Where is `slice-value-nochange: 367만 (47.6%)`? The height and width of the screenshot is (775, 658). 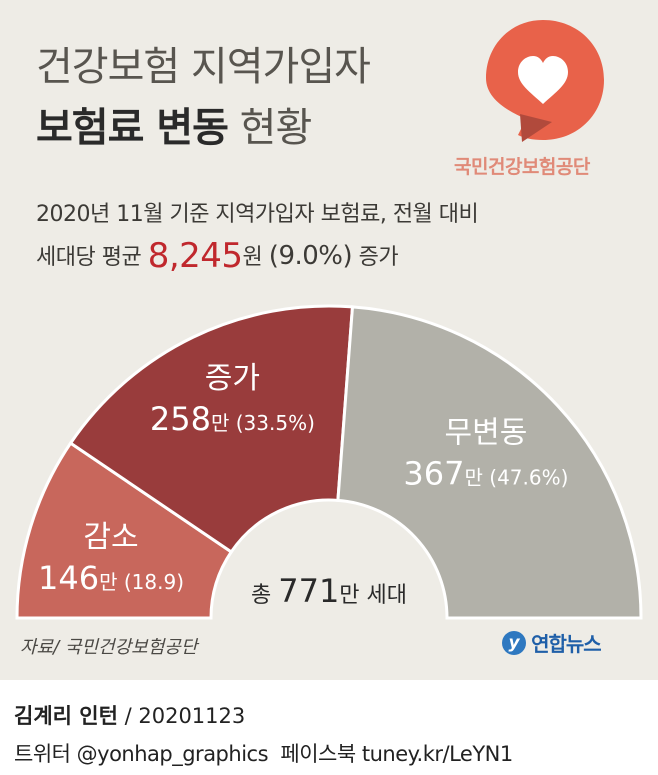 slice-value-nochange: 367만 (47.6%) is located at coordinates (485, 473).